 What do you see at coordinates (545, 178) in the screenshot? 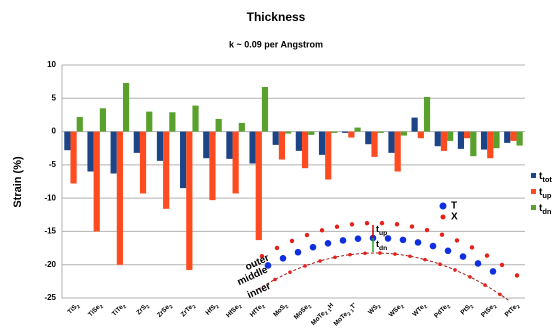
I see `legend-label: ttot` at bounding box center [545, 178].